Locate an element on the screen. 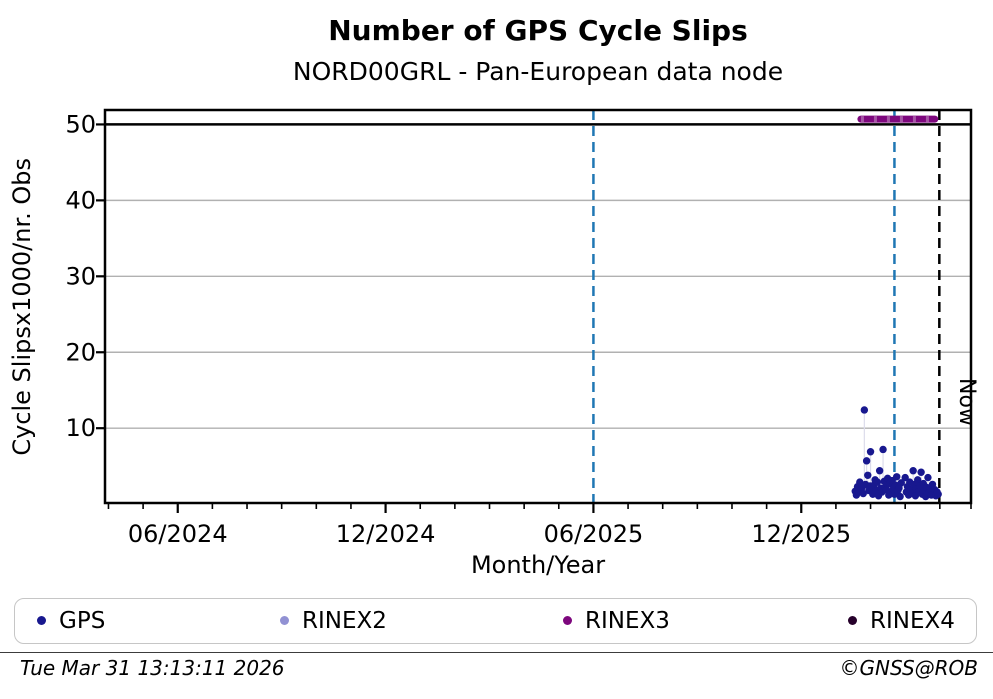 Image resolution: width=993 pixels, height=699 pixels. footer-divider is located at coordinates (496, 652).